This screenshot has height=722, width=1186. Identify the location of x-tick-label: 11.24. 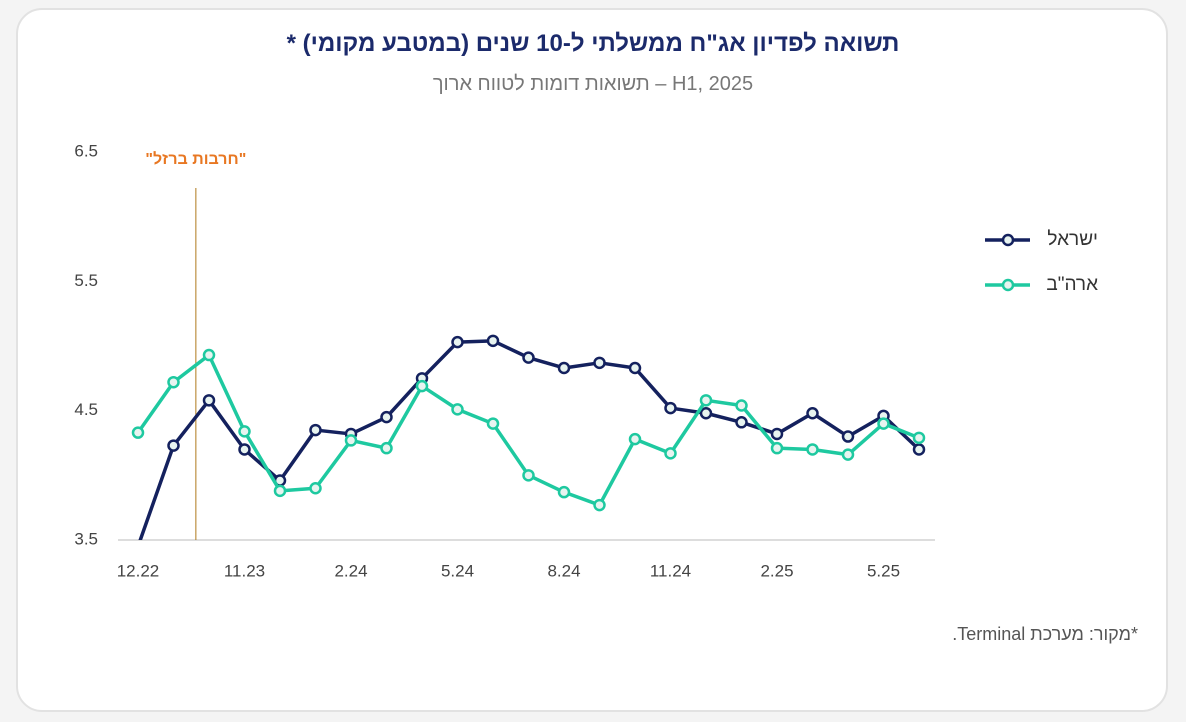
(670, 570).